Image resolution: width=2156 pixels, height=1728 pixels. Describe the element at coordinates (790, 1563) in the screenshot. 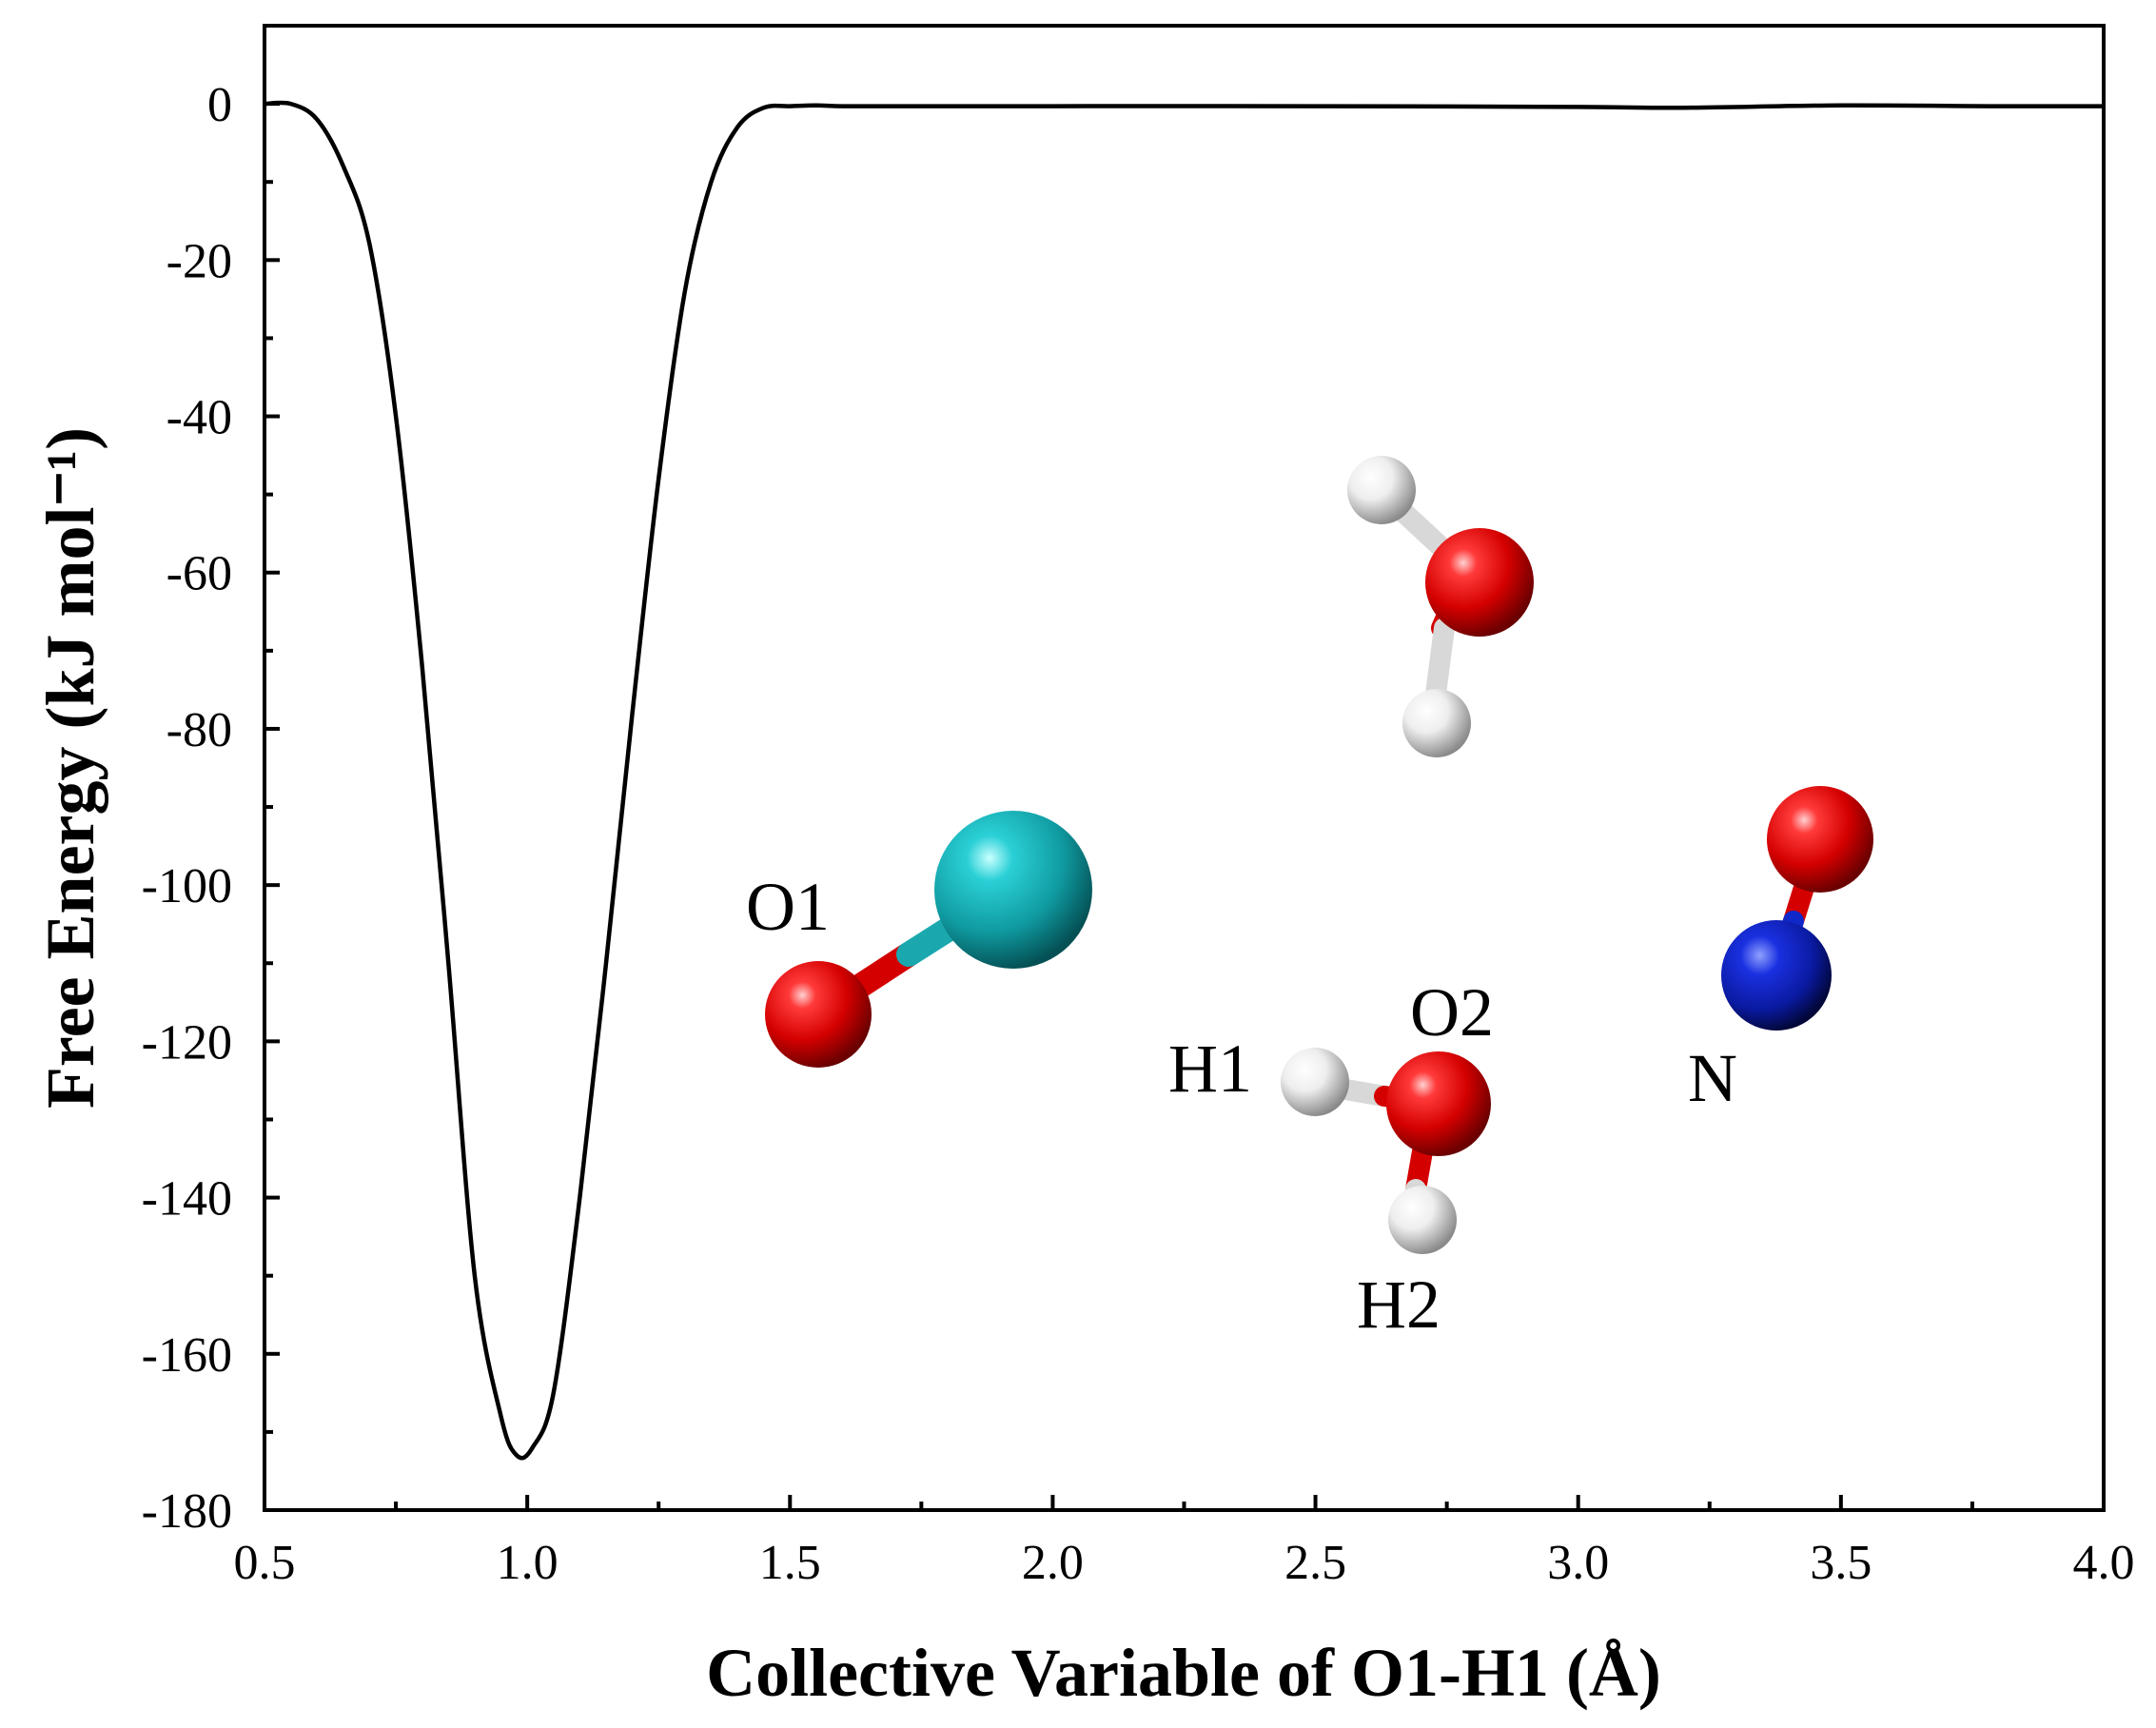

I see `x-tick-label: 1.5` at that location.